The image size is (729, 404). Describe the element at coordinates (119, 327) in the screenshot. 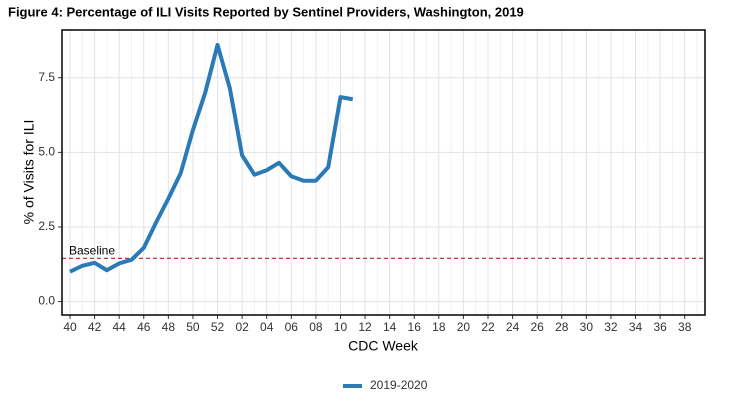

I see `x-tick-label: 44` at that location.